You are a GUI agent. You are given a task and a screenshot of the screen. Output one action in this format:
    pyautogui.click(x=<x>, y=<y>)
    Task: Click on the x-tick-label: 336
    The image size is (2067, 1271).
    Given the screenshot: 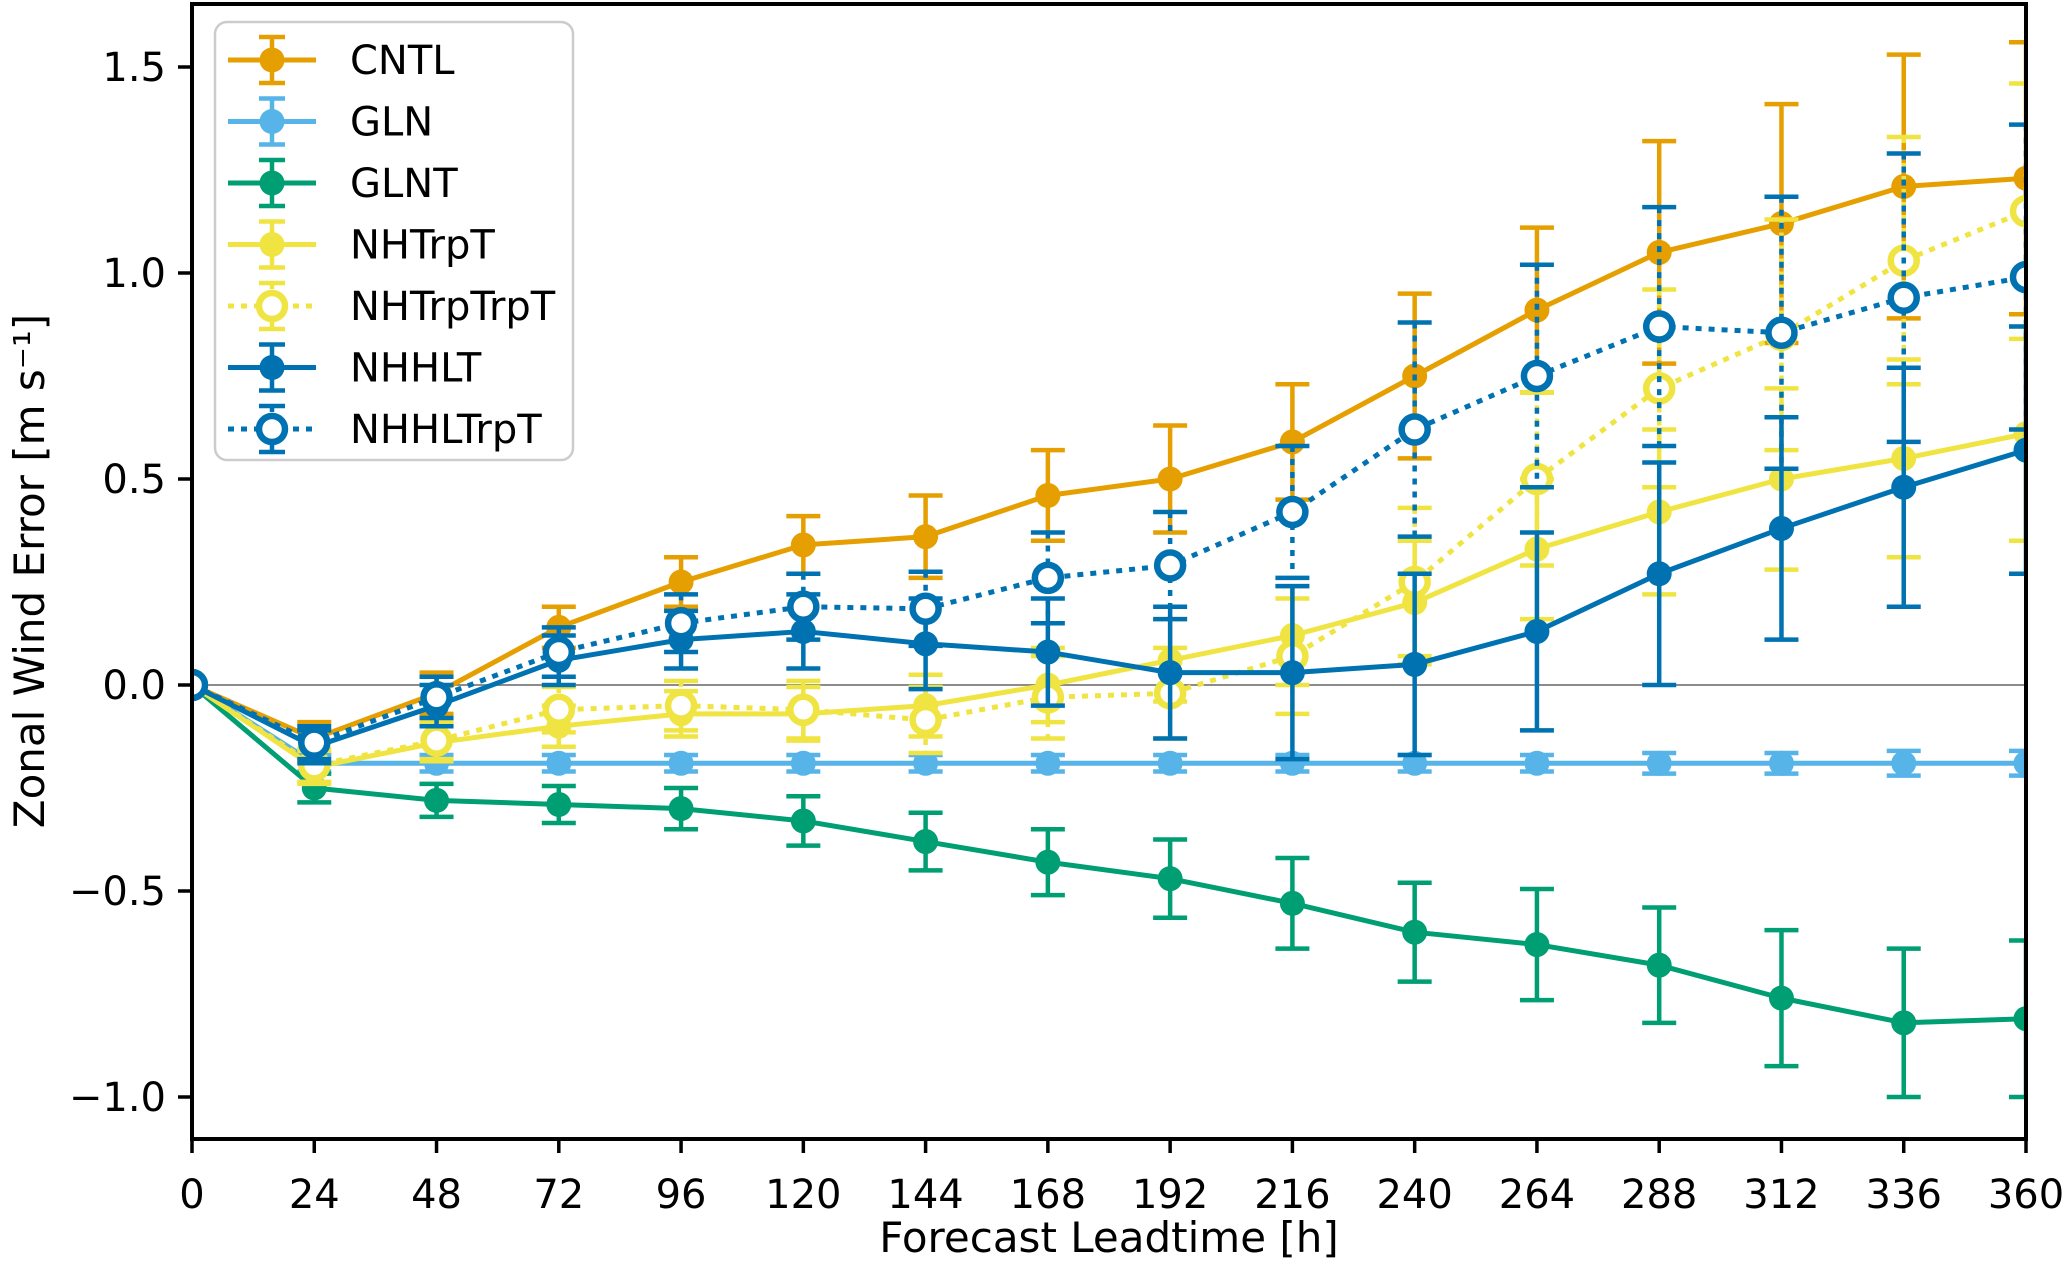 What is the action you would take?
    pyautogui.click(x=1904, y=1195)
    